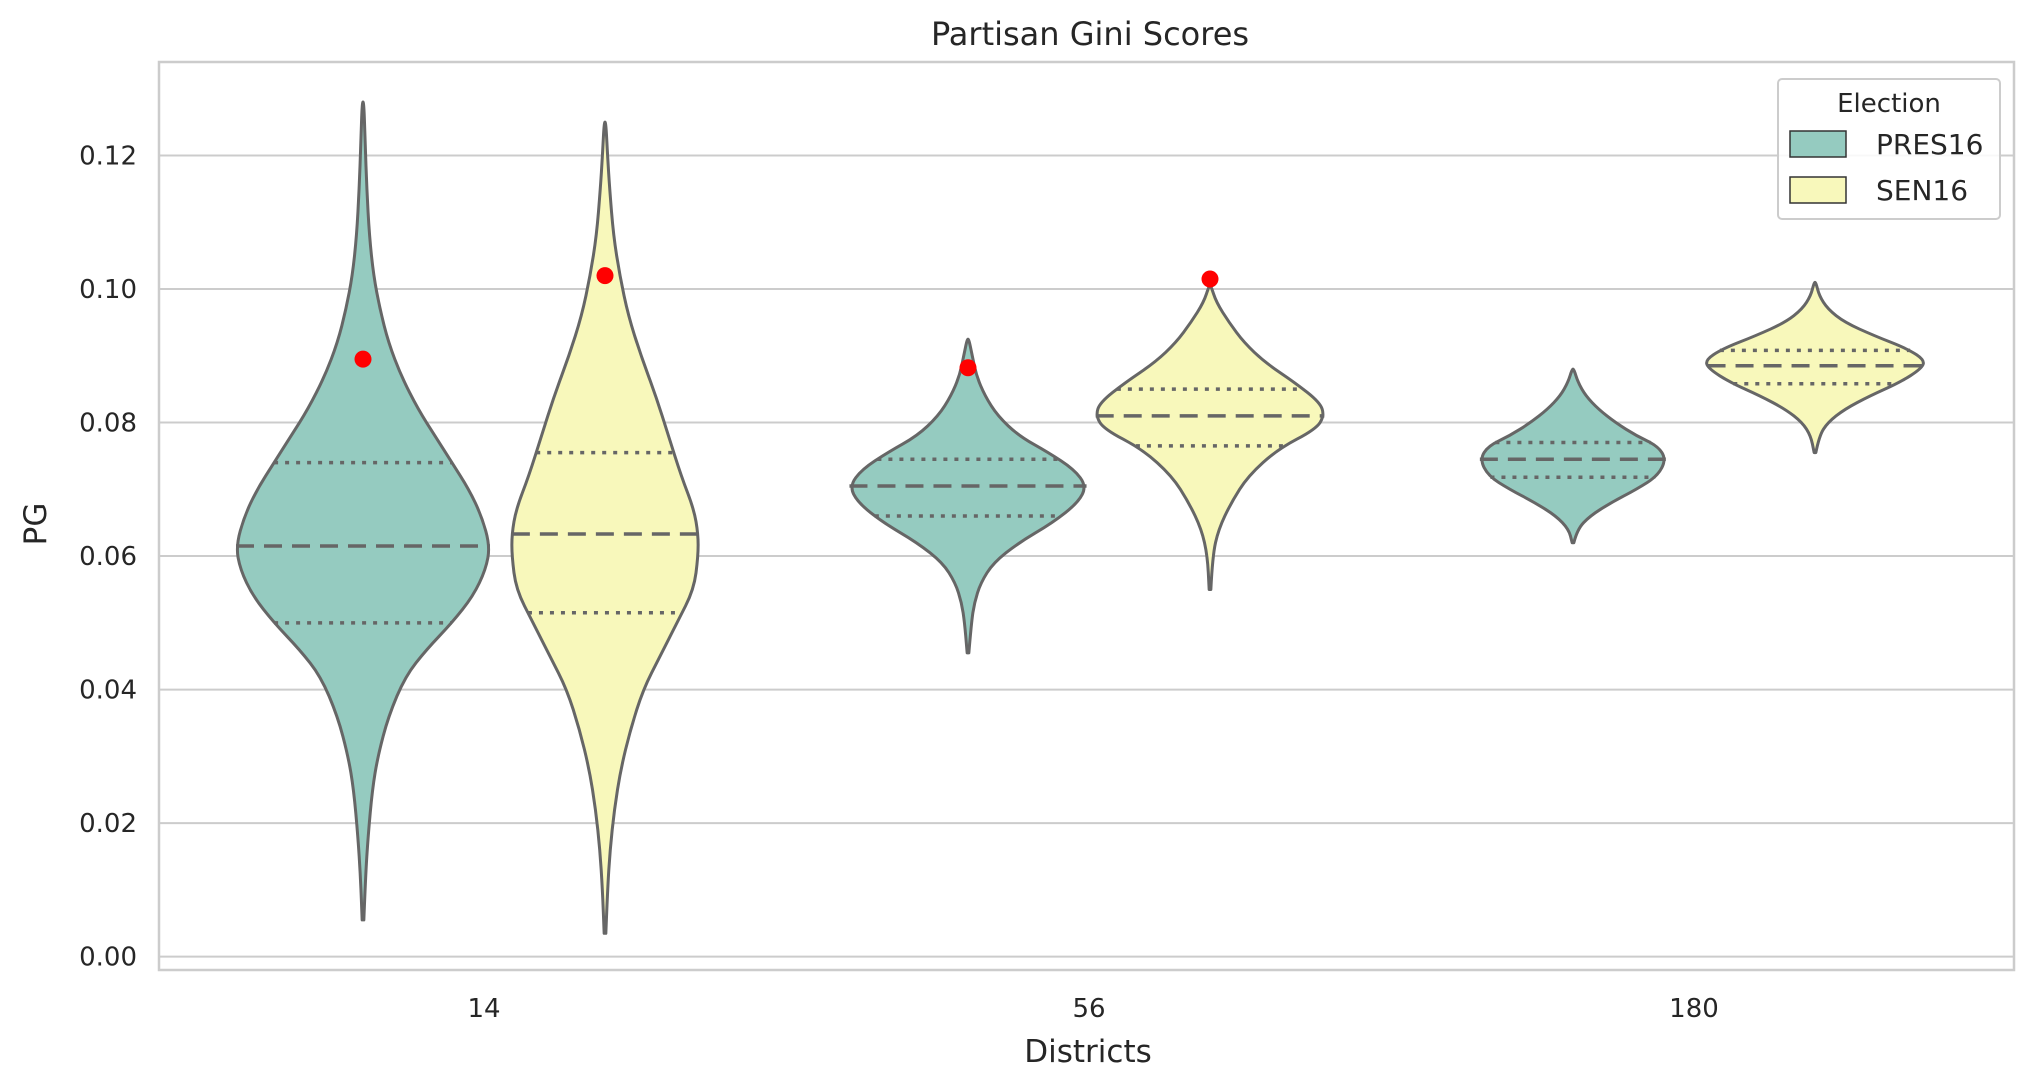 This screenshot has height=1088, width=2044. Describe the element at coordinates (1088, 1009) in the screenshot. I see `x-tick-label: 56` at that location.